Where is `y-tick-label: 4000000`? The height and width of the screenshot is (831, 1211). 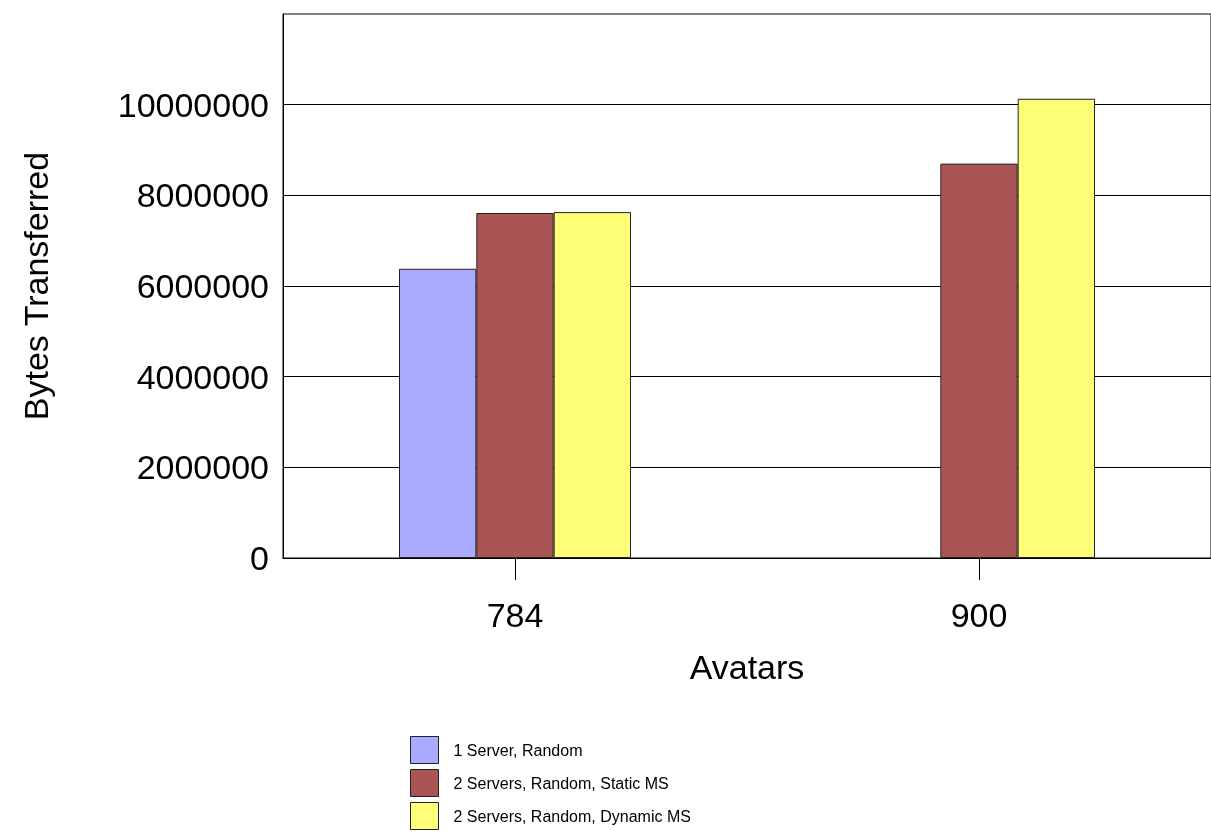
y-tick-label: 4000000 is located at coordinates (202, 376).